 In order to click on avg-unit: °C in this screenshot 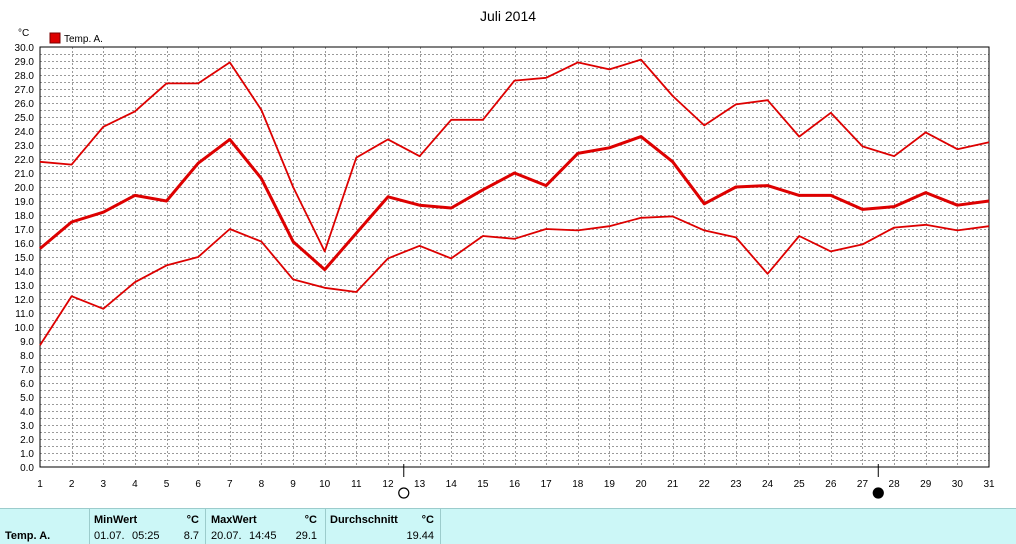, I will do `click(427, 520)`.